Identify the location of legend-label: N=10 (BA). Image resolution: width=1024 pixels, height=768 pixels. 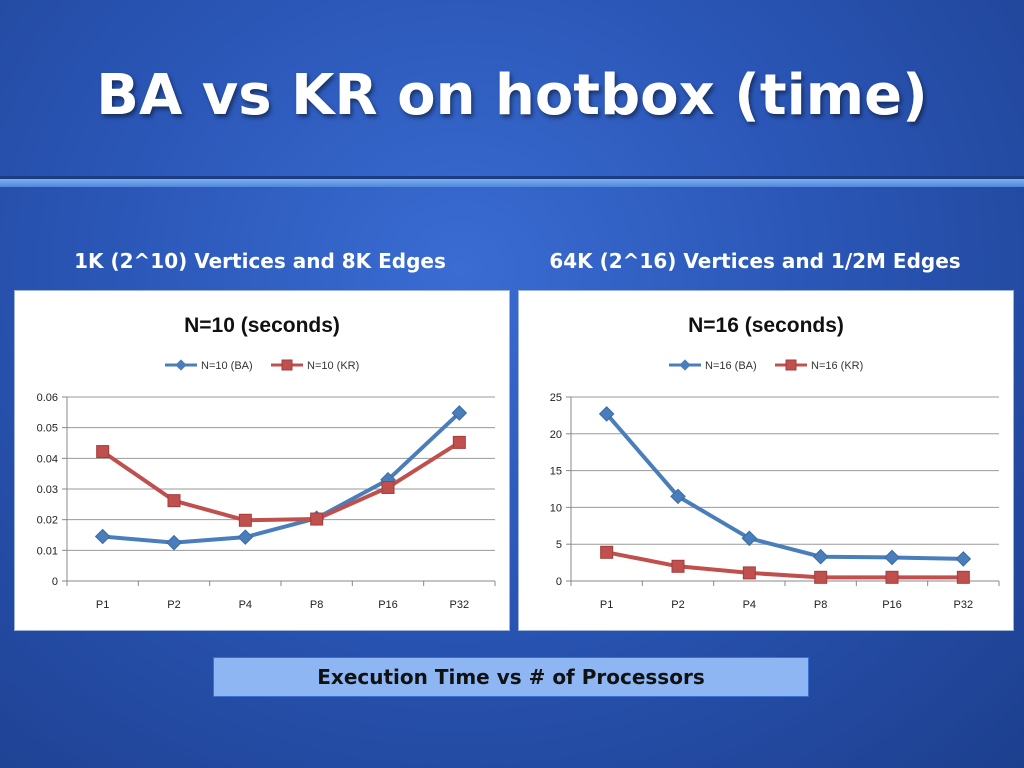
(227, 366).